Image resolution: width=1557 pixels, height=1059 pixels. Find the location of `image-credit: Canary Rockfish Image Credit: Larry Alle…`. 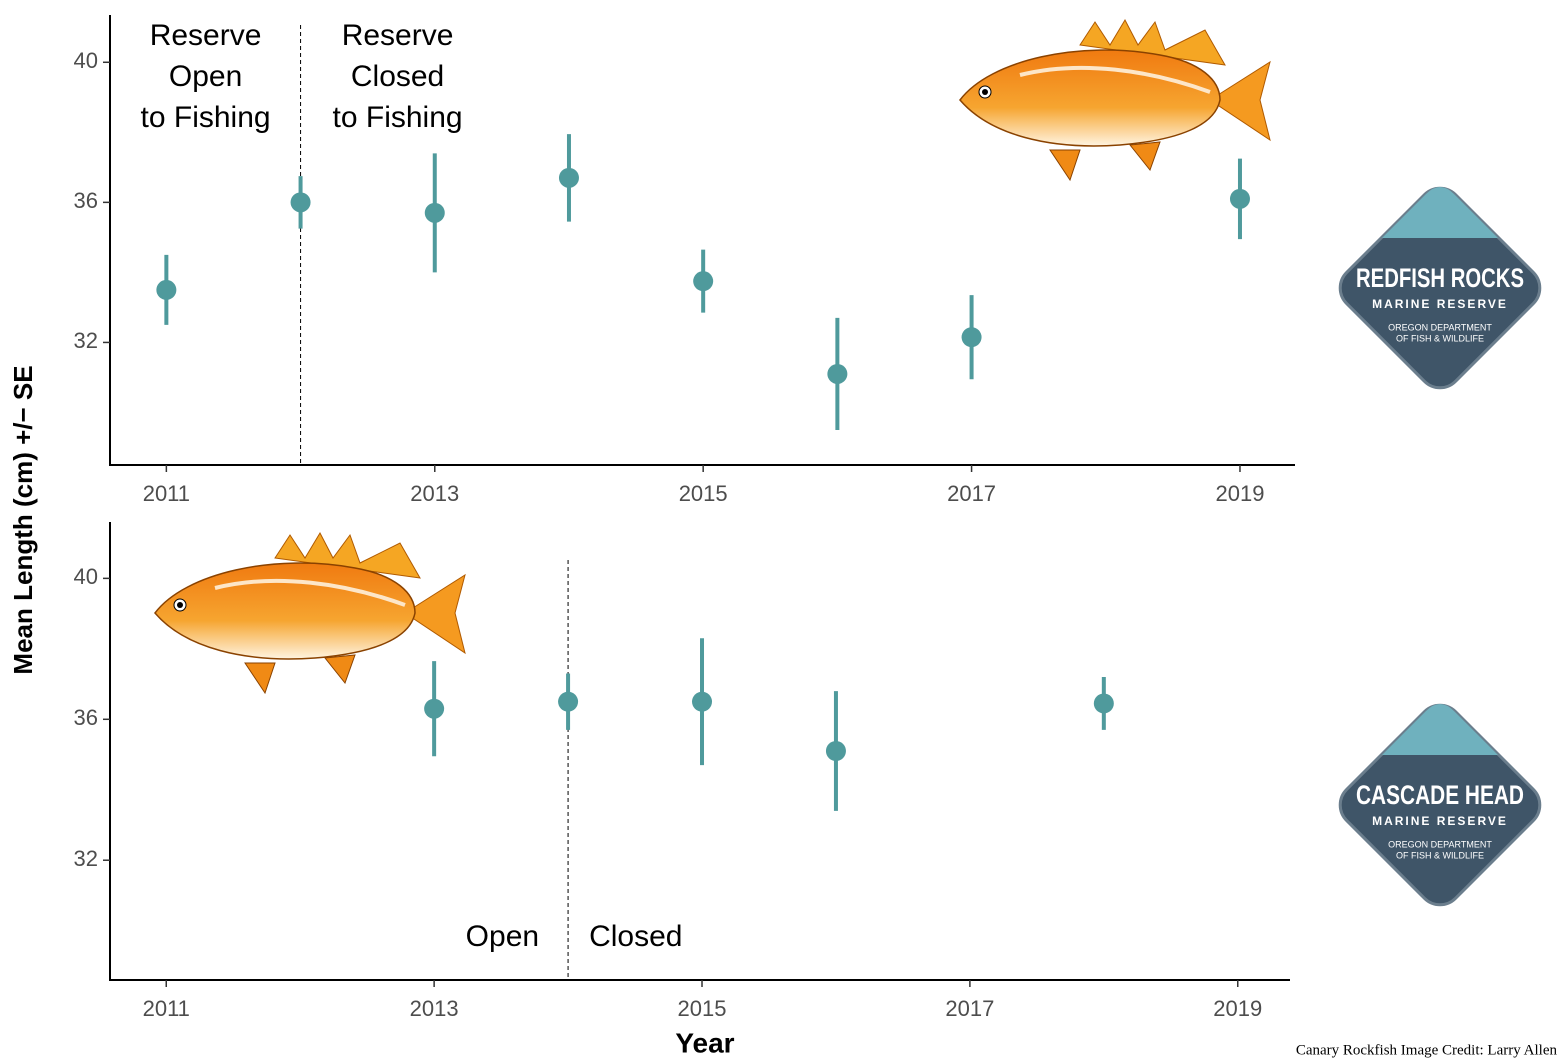

image-credit: Canary Rockfish Image Credit: Larry Alle… is located at coordinates (1426, 1050).